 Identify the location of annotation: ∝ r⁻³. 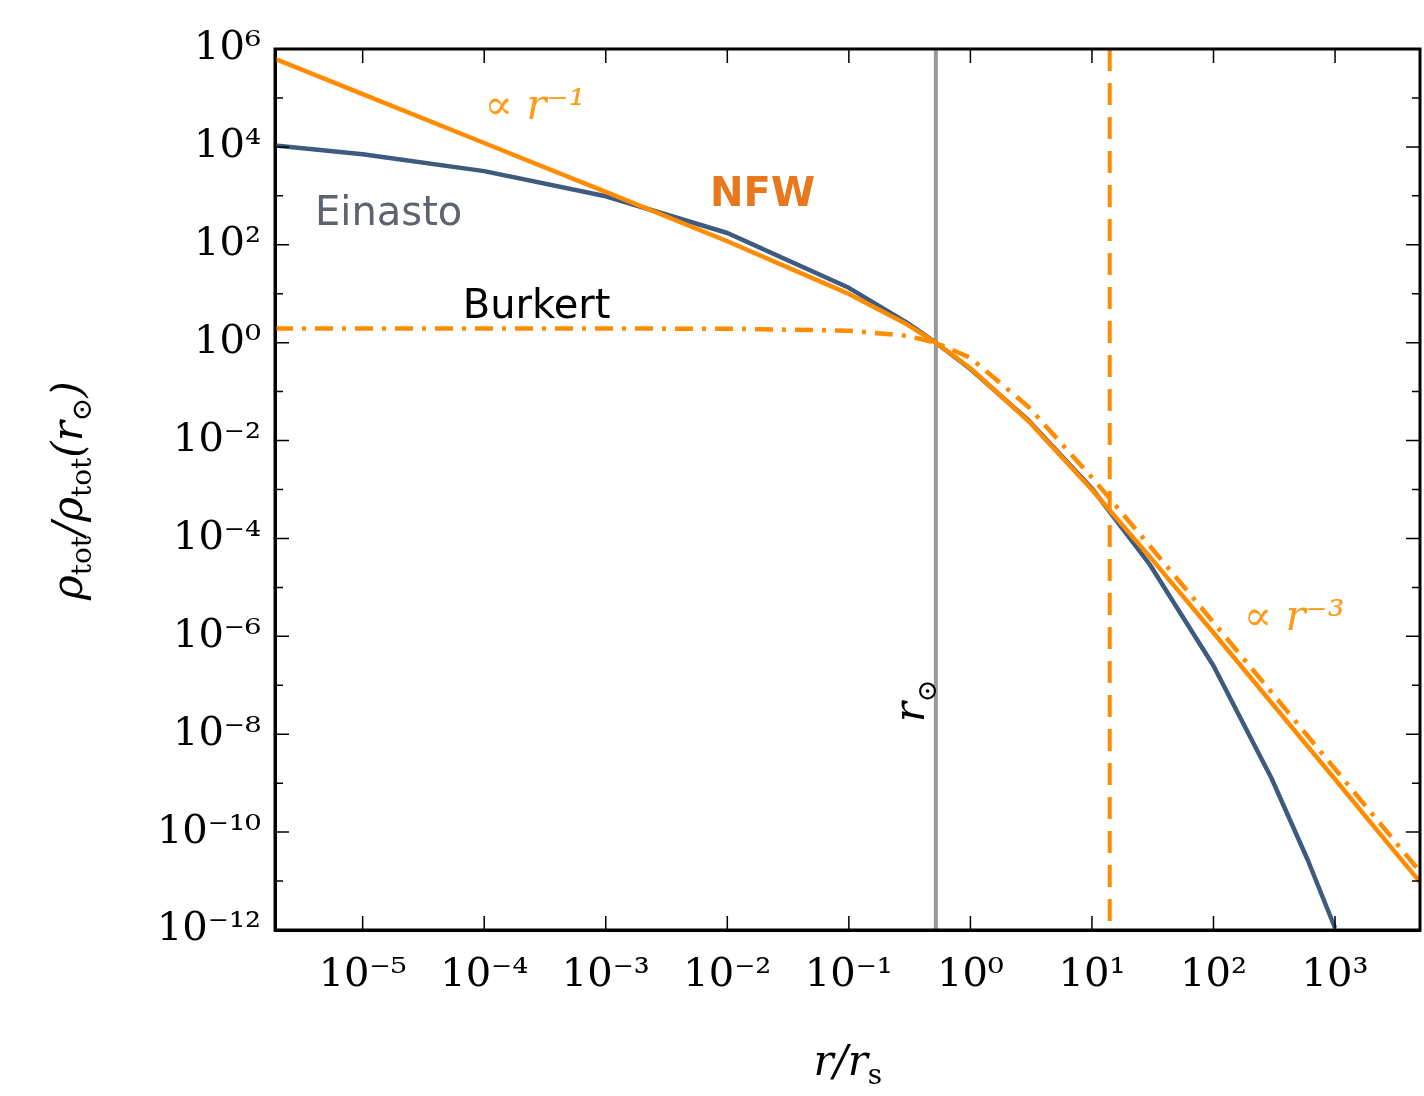
(1294, 616).